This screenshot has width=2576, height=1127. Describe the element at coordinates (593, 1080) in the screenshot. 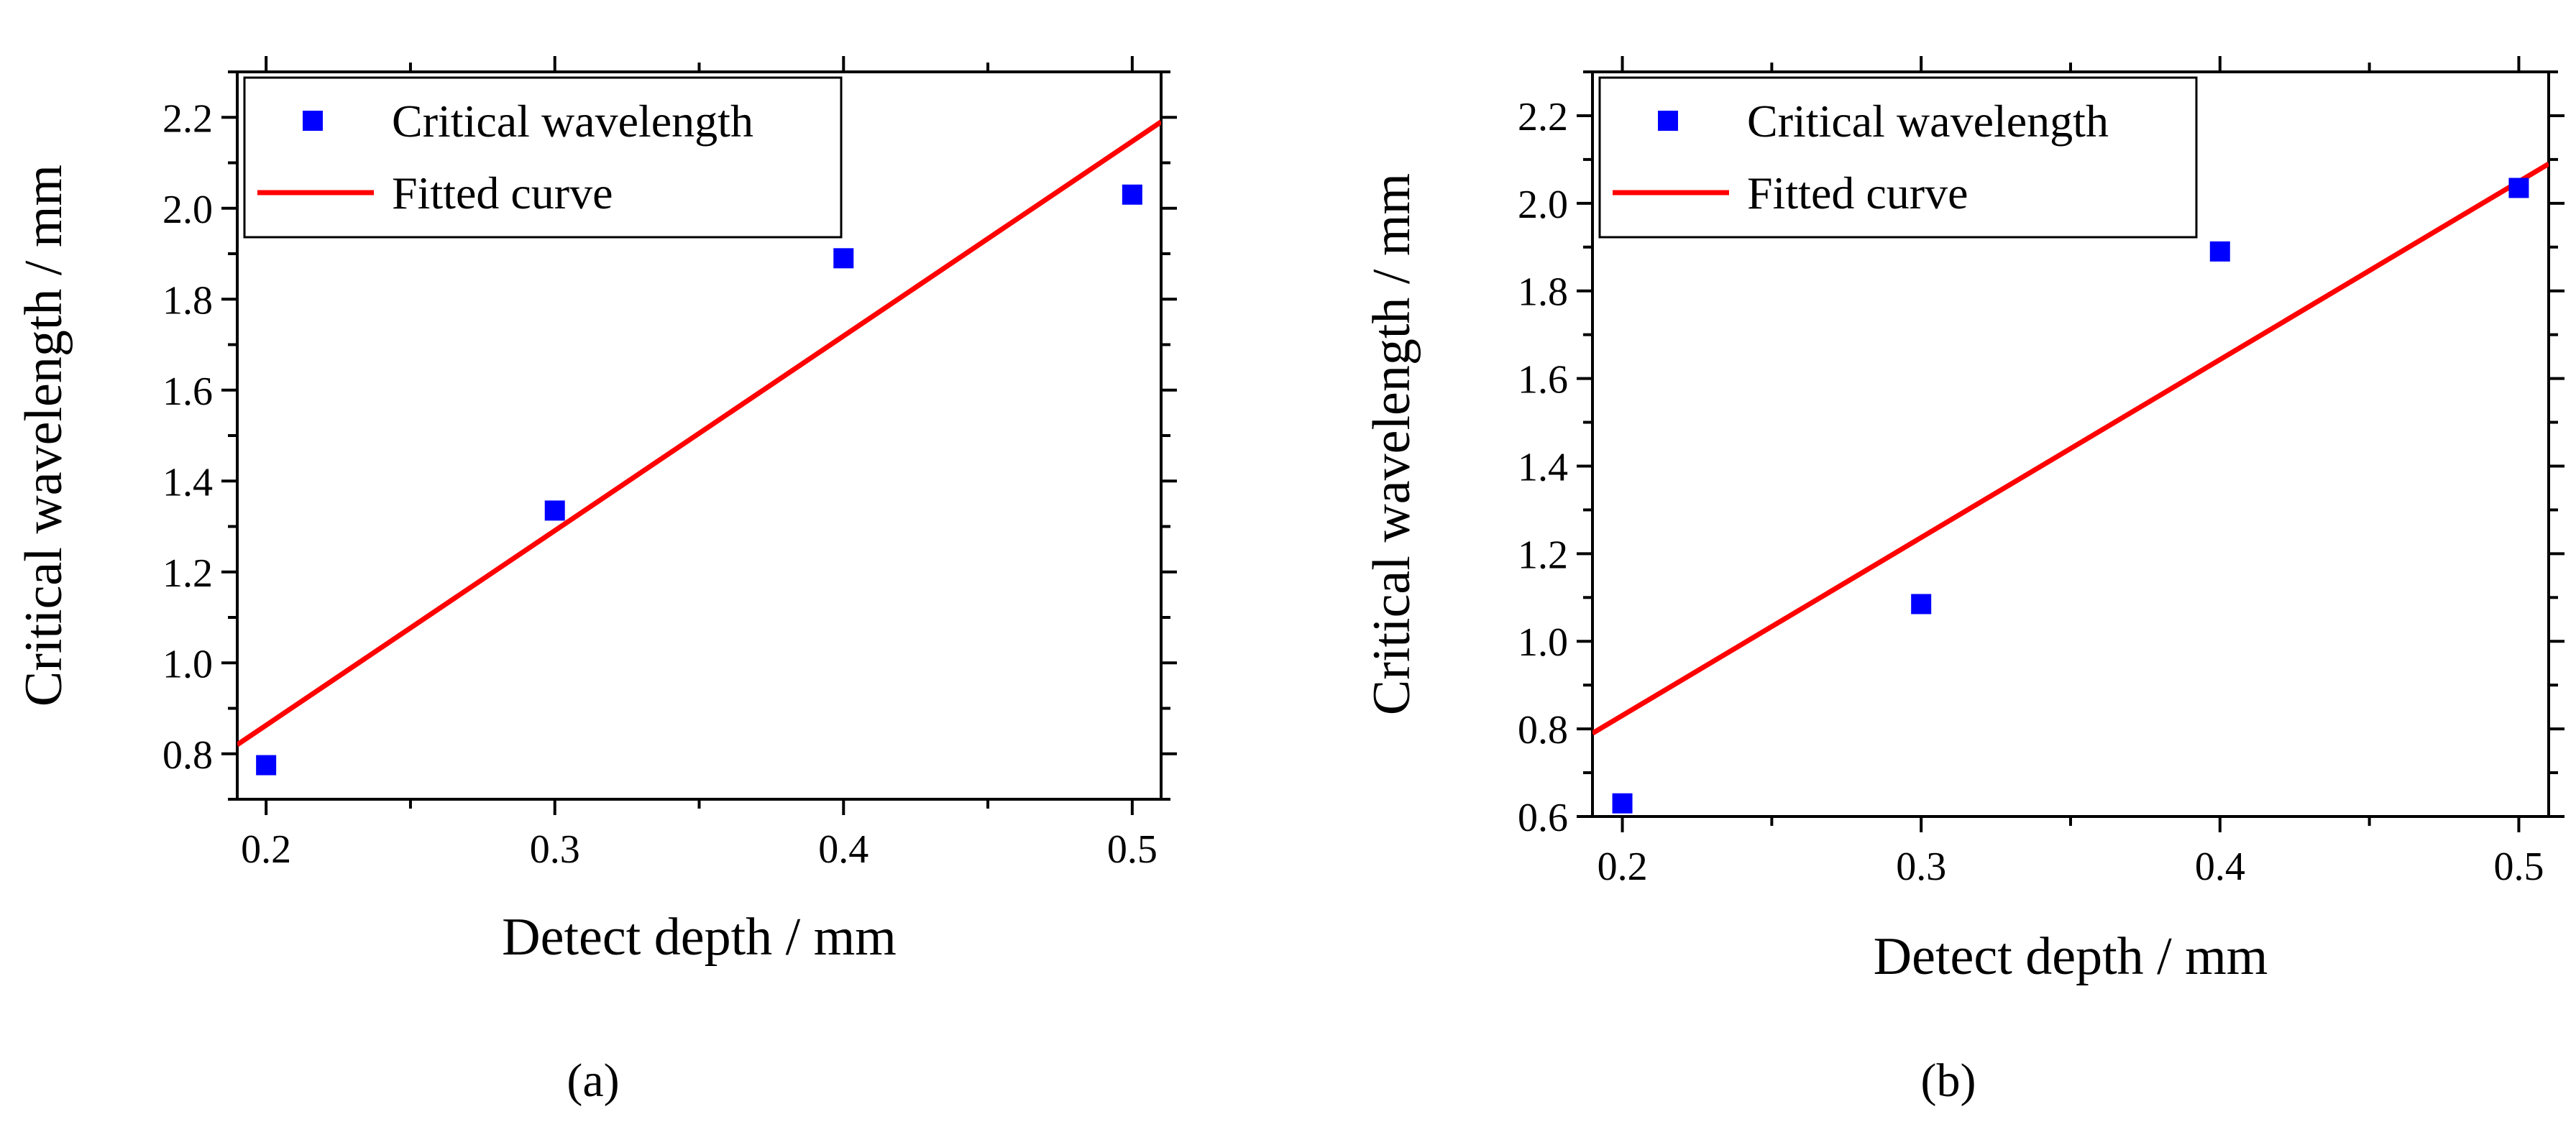

I see `panel-label: (a)` at that location.